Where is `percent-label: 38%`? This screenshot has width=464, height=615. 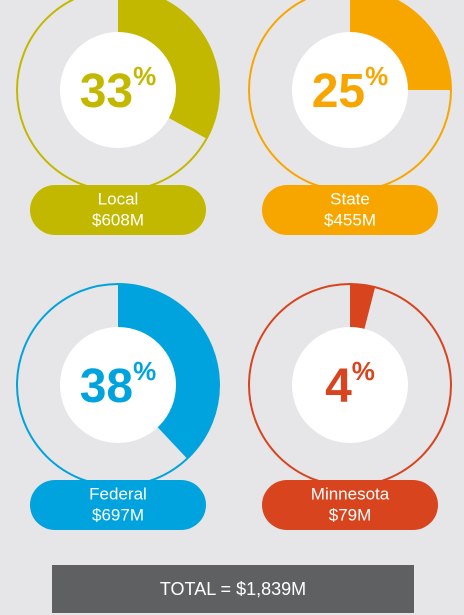 percent-label: 38% is located at coordinates (118, 384).